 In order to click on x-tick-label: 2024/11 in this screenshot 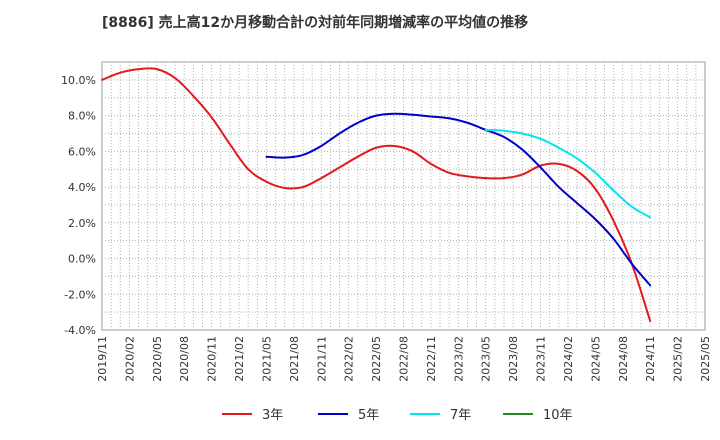, I will do `click(650, 359)`.